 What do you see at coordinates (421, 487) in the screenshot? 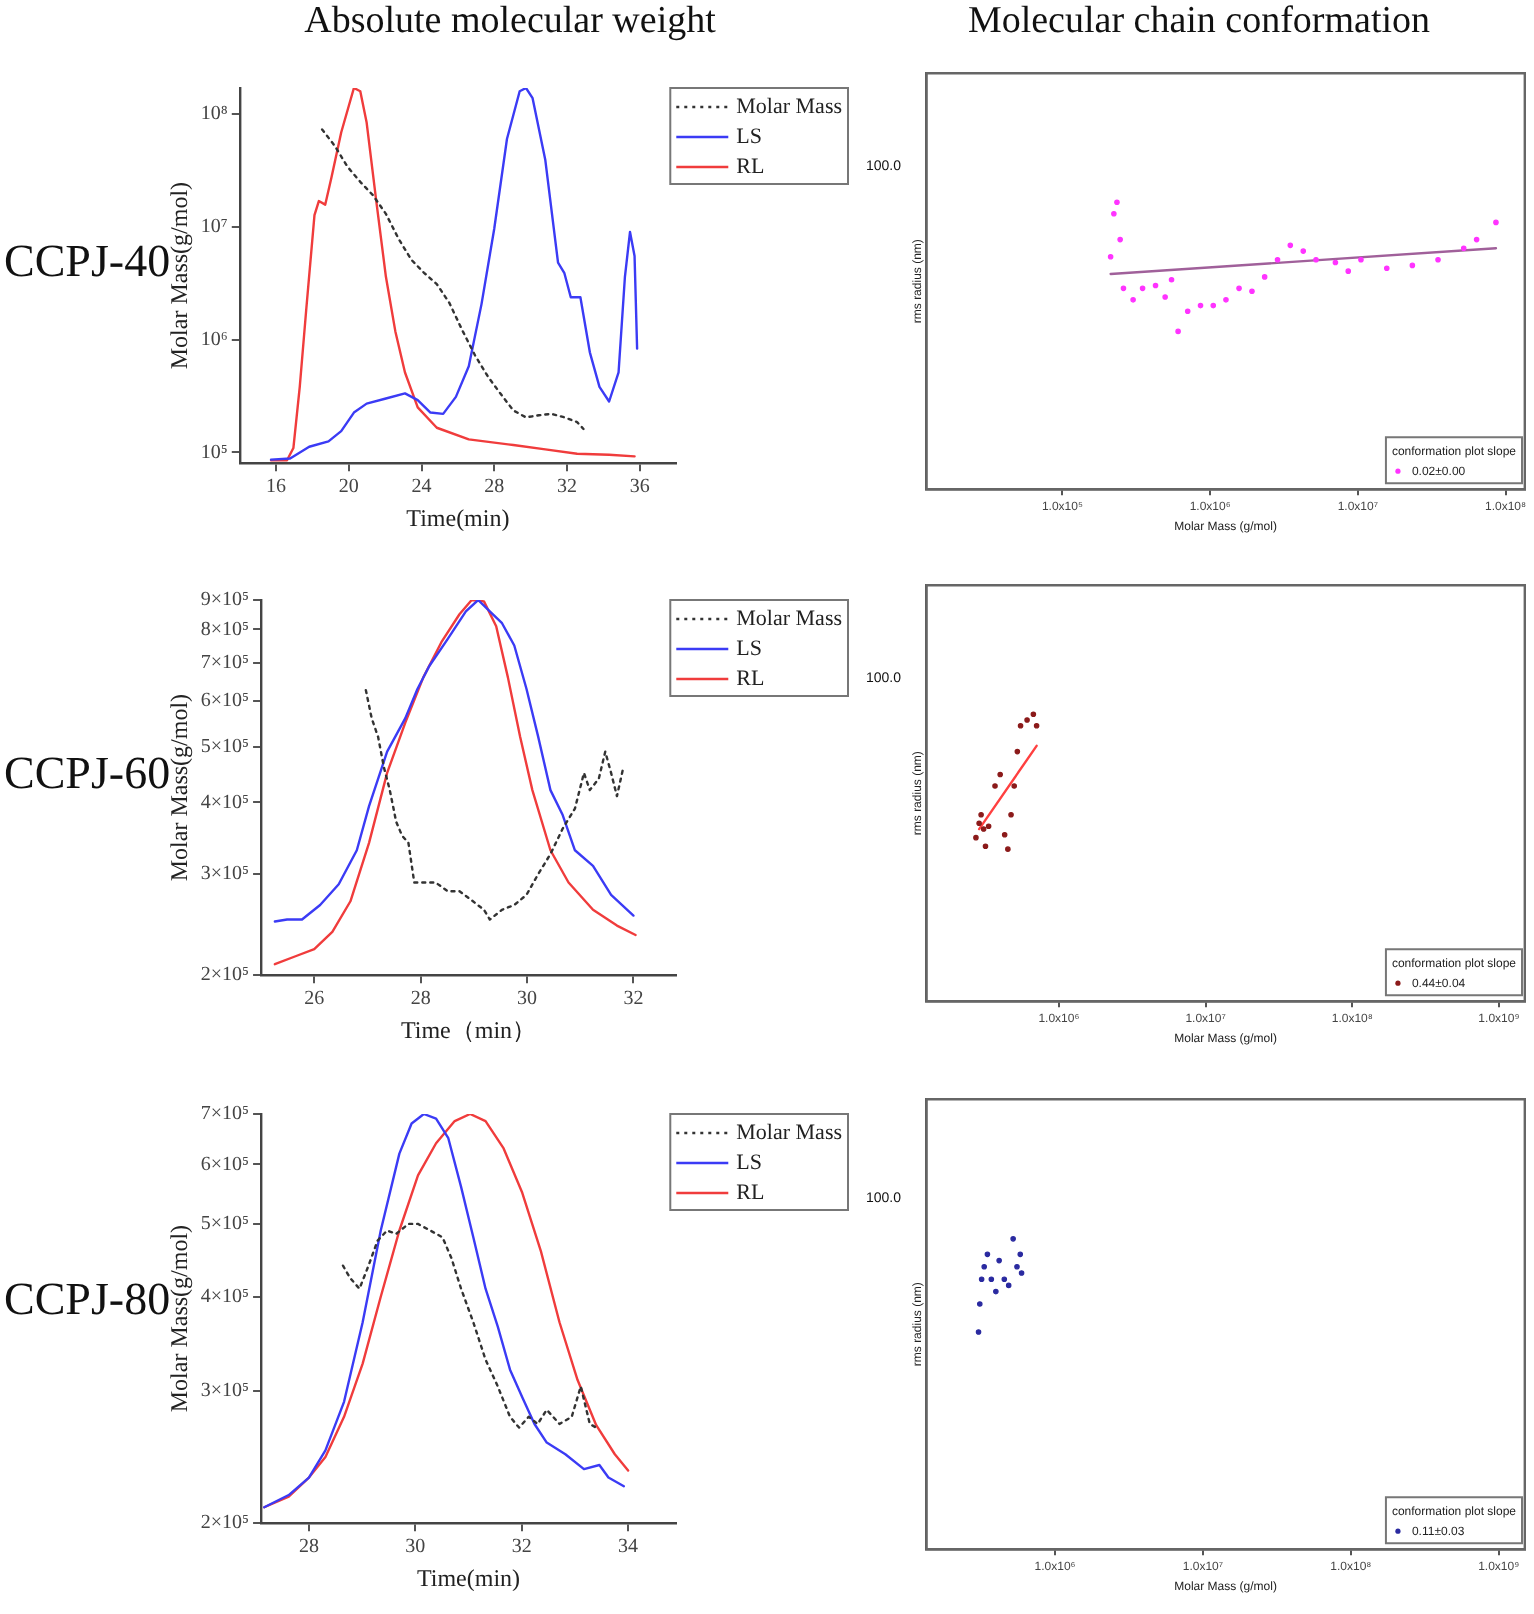
I see `x-tick-label: 24` at bounding box center [421, 487].